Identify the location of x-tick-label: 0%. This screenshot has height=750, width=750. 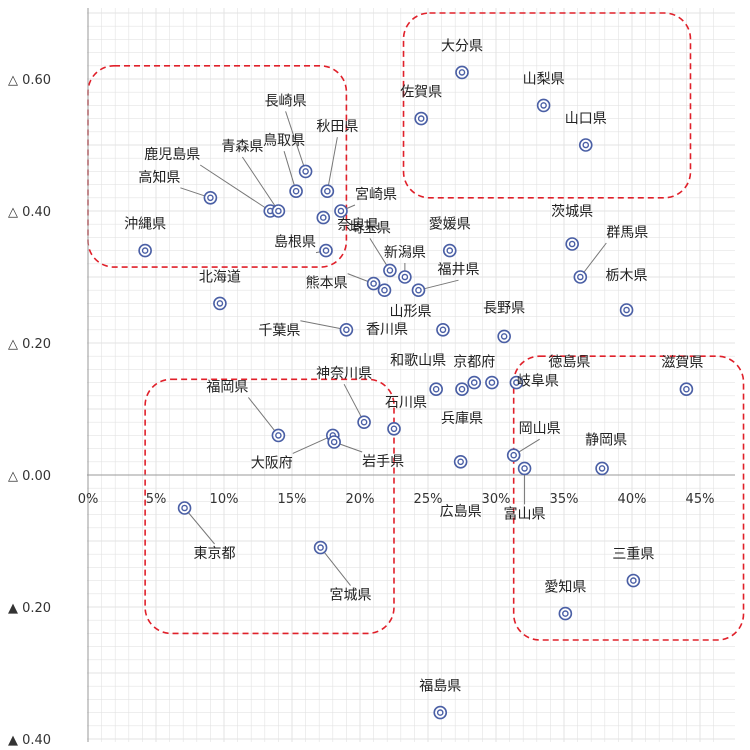
(88, 499).